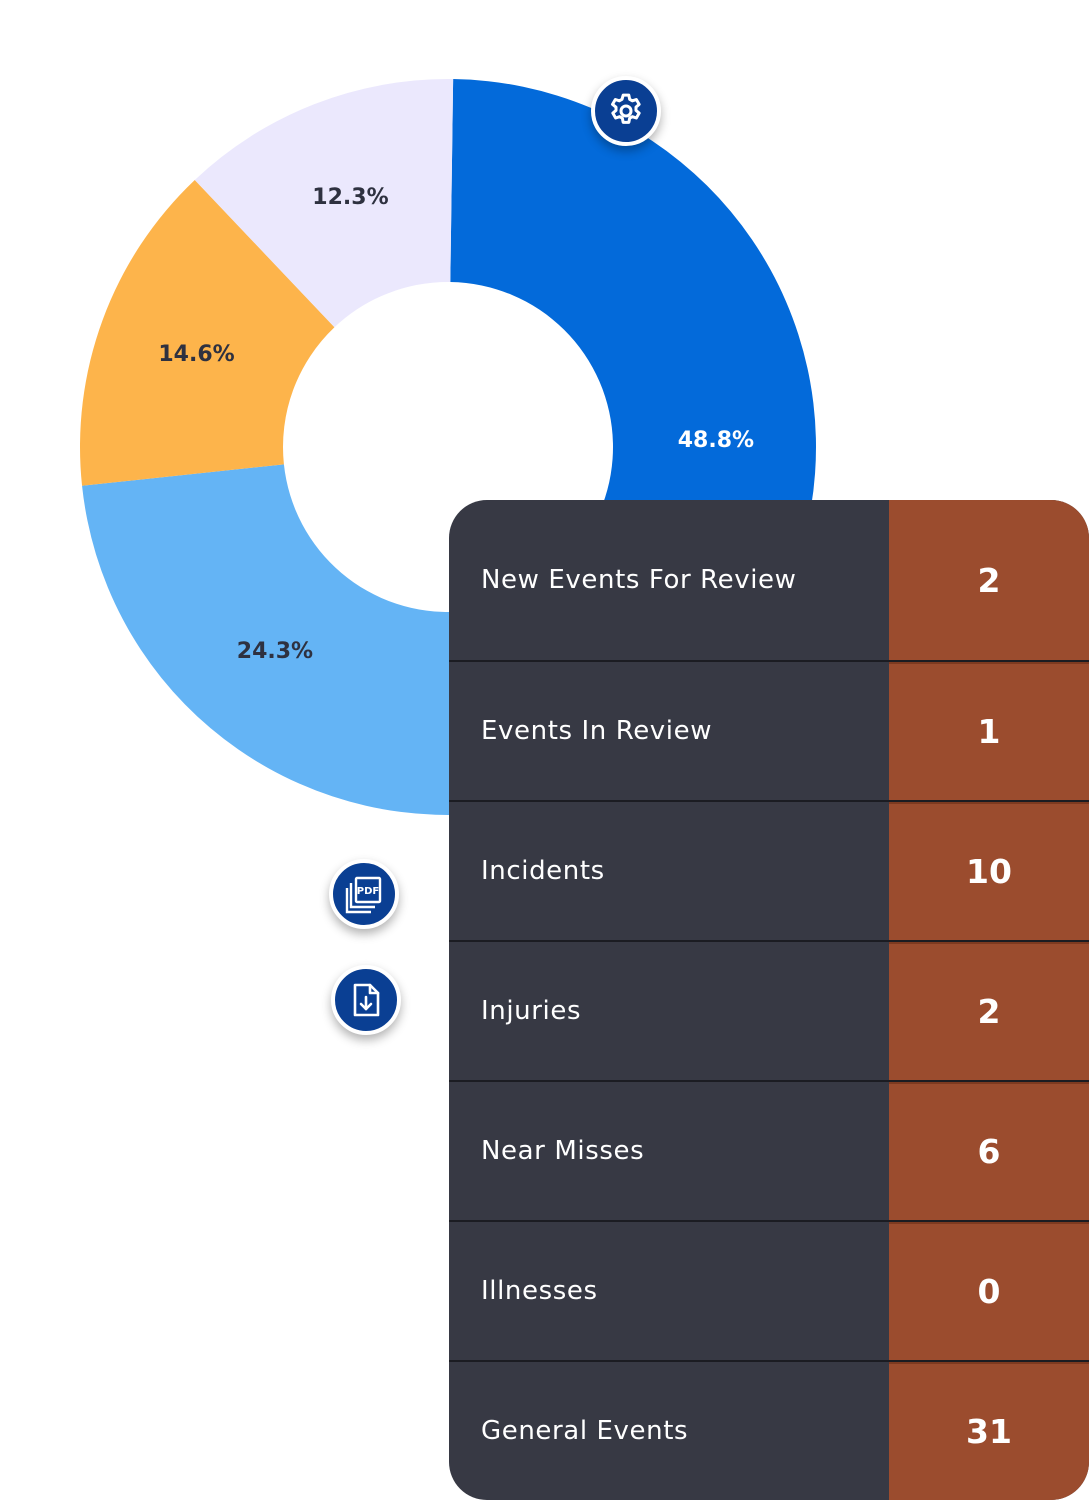 The image size is (1089, 1500). I want to click on summary-row-value: 6, so click(989, 1151).